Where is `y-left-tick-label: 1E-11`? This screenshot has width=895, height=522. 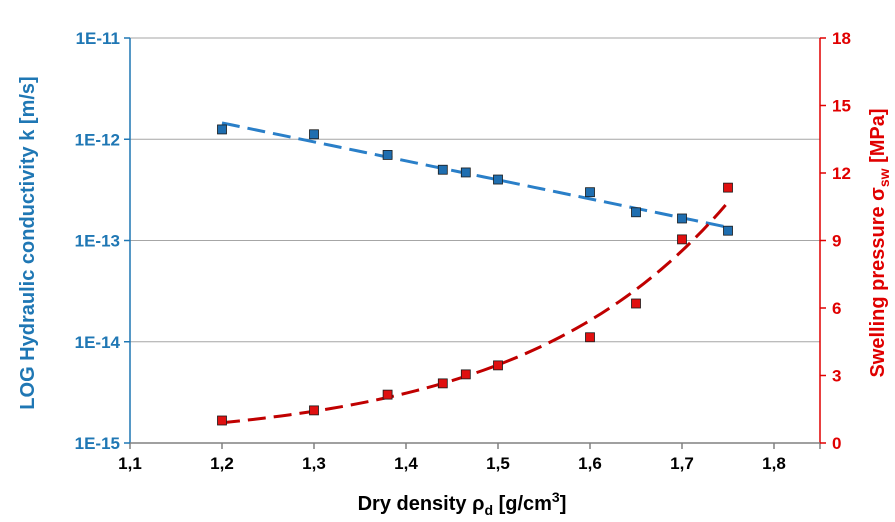
y-left-tick-label: 1E-11 is located at coordinates (98, 38).